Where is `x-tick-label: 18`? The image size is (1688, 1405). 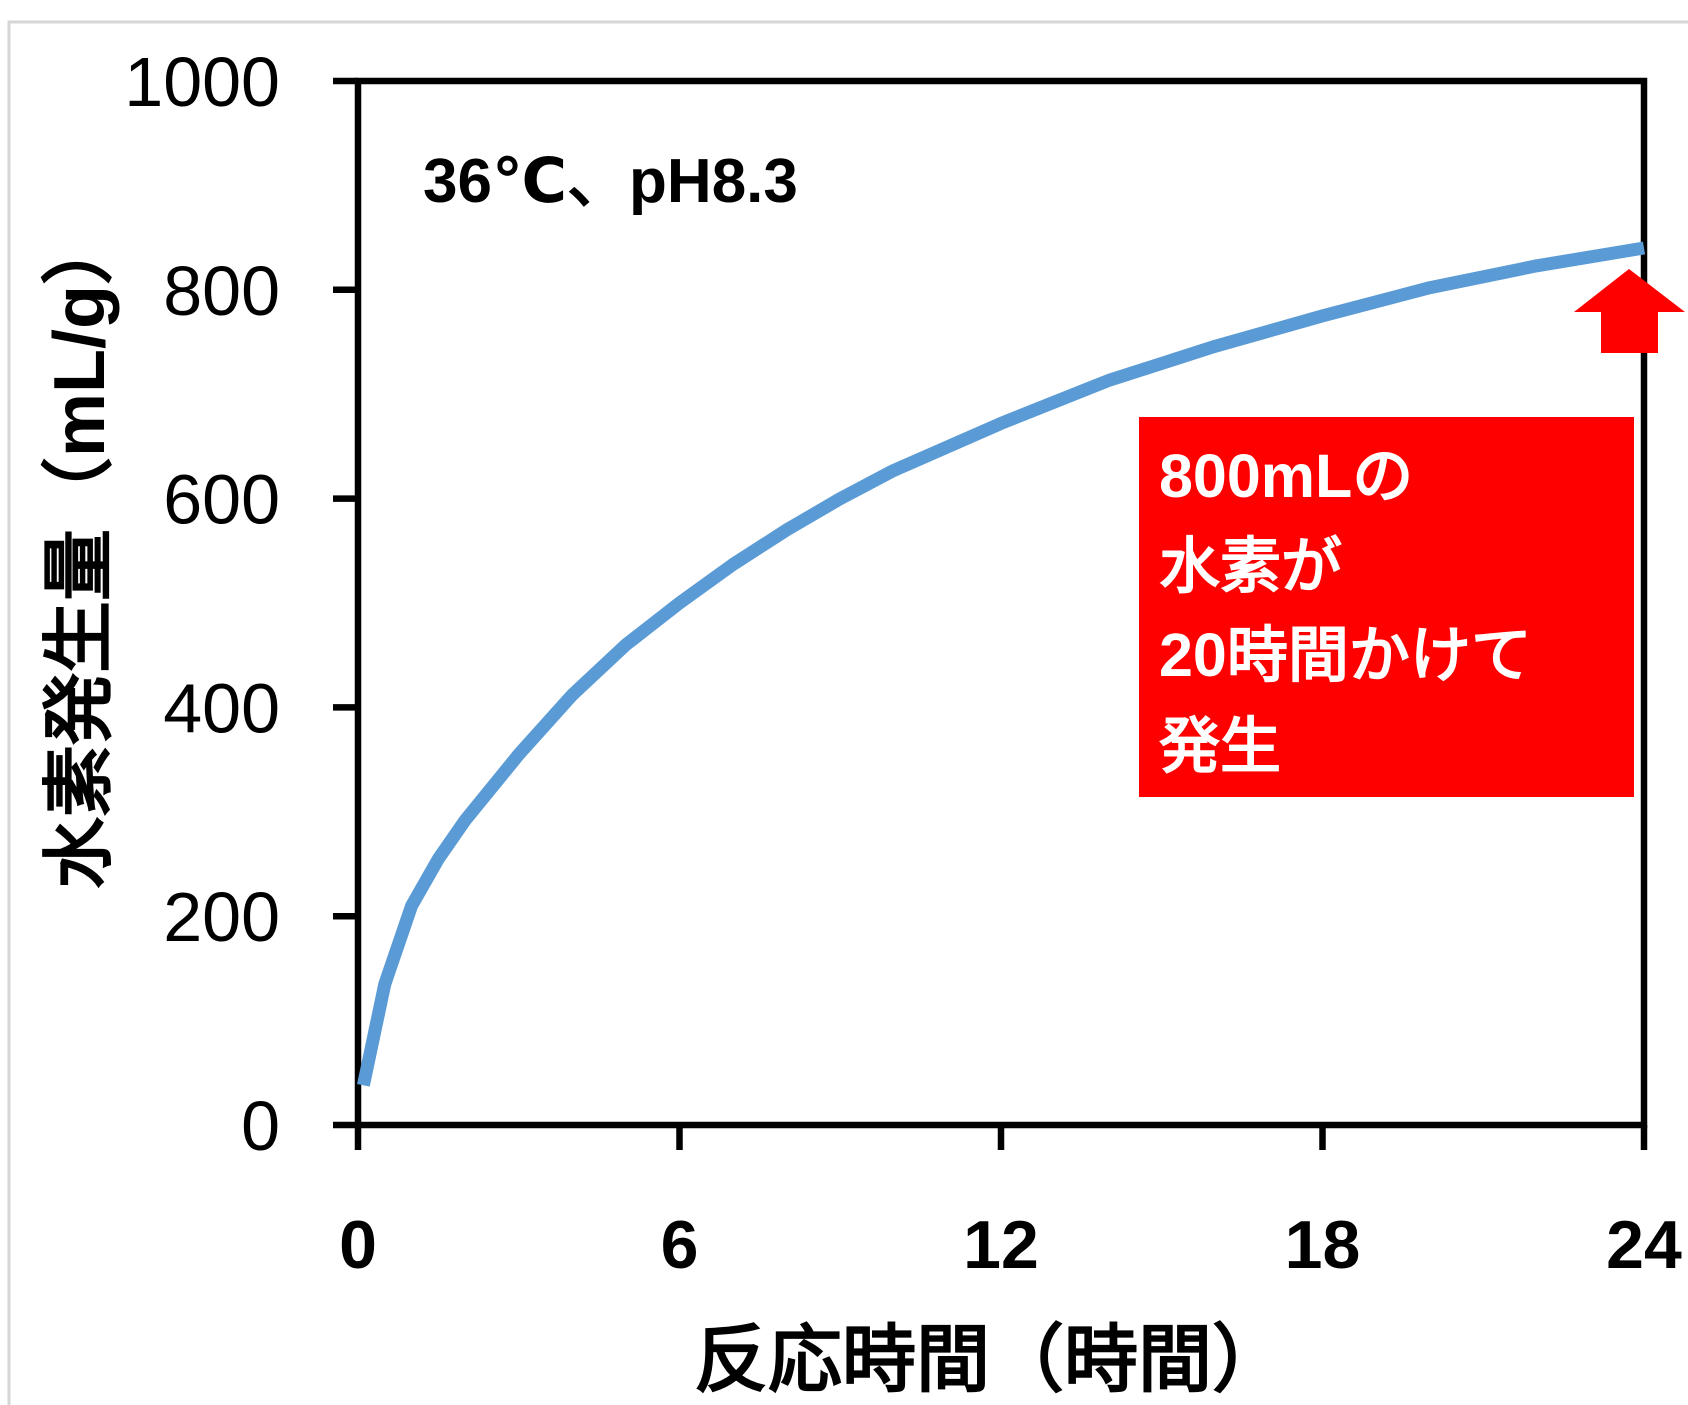 x-tick-label: 18 is located at coordinates (1323, 1245).